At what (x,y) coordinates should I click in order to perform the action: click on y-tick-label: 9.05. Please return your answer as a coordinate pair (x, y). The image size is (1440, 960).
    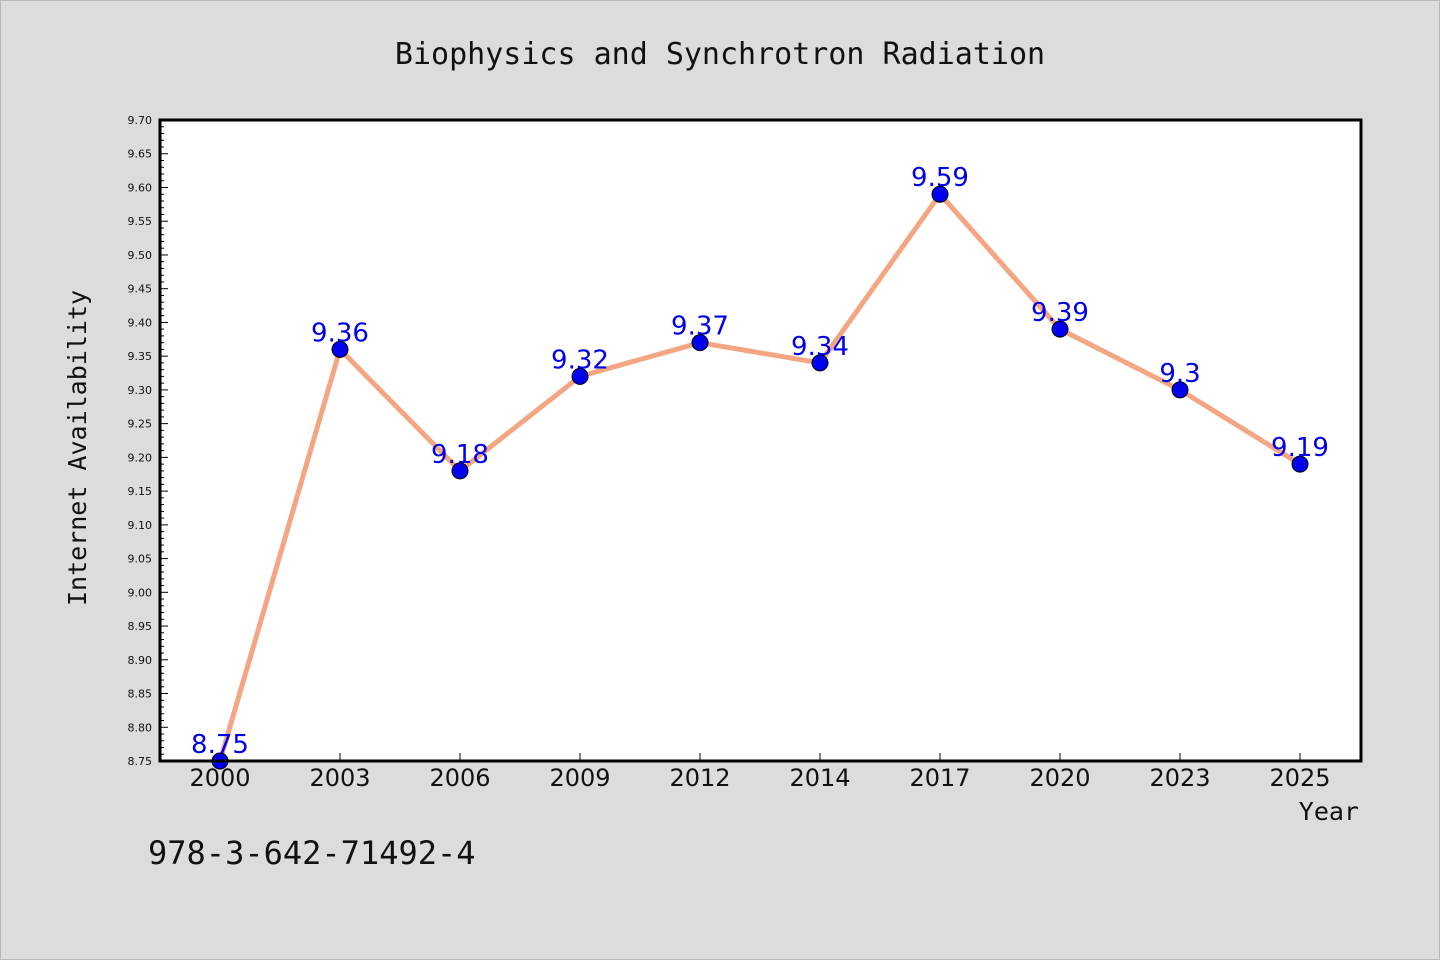
    Looking at the image, I should click on (140, 559).